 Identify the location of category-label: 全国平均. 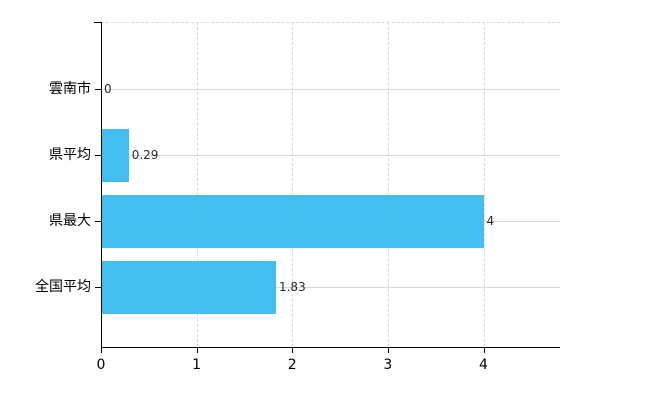
(63, 287).